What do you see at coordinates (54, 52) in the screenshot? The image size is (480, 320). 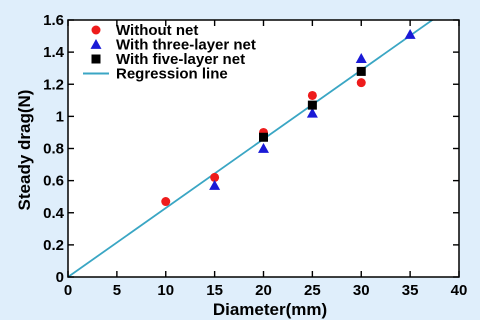 I see `y-tick-label: 1.4` at bounding box center [54, 52].